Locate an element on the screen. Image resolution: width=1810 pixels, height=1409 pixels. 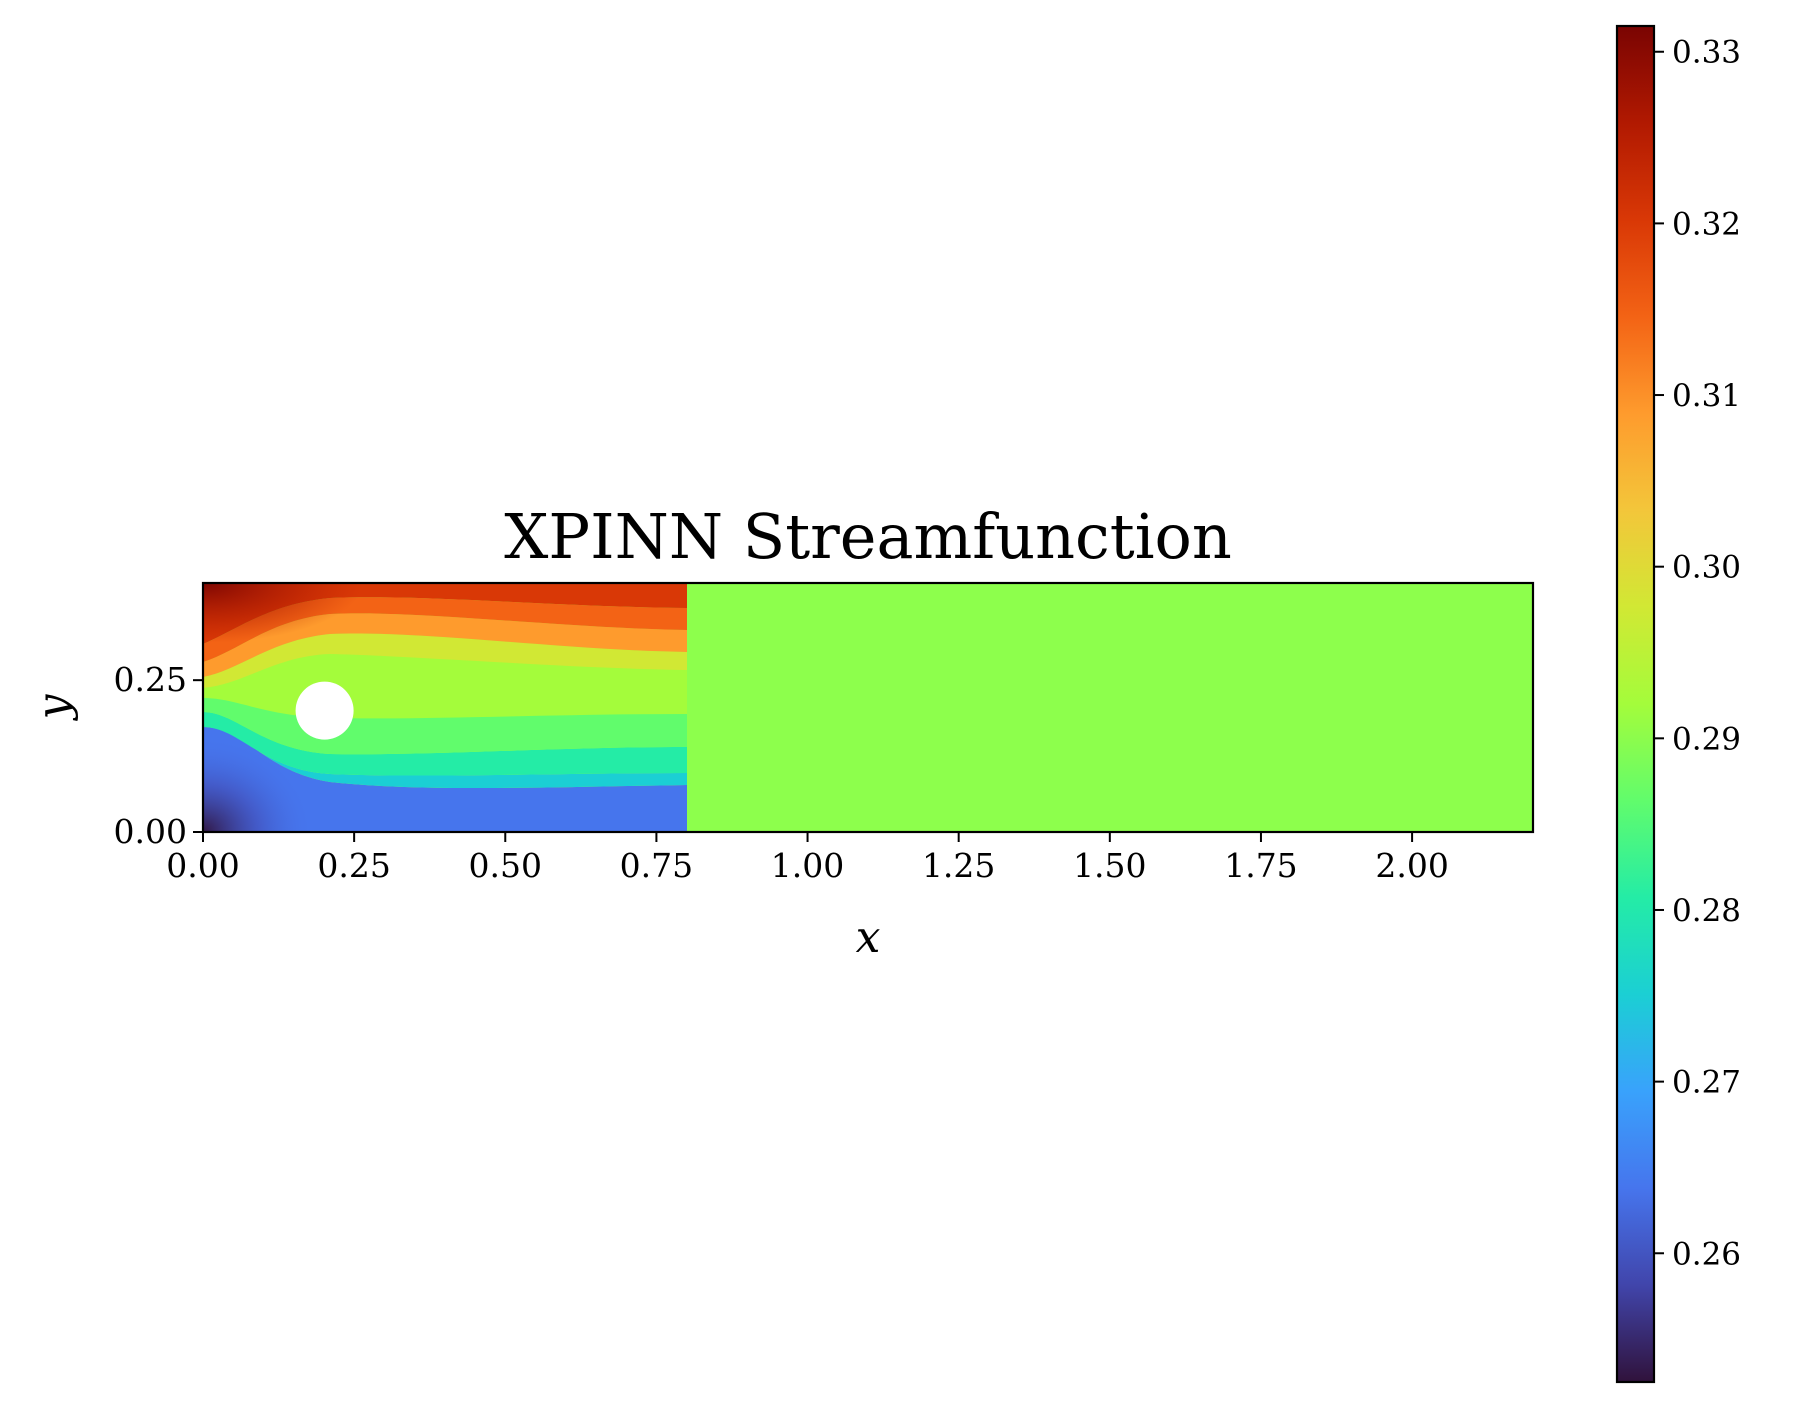
band-green is located at coordinates (445, 726).